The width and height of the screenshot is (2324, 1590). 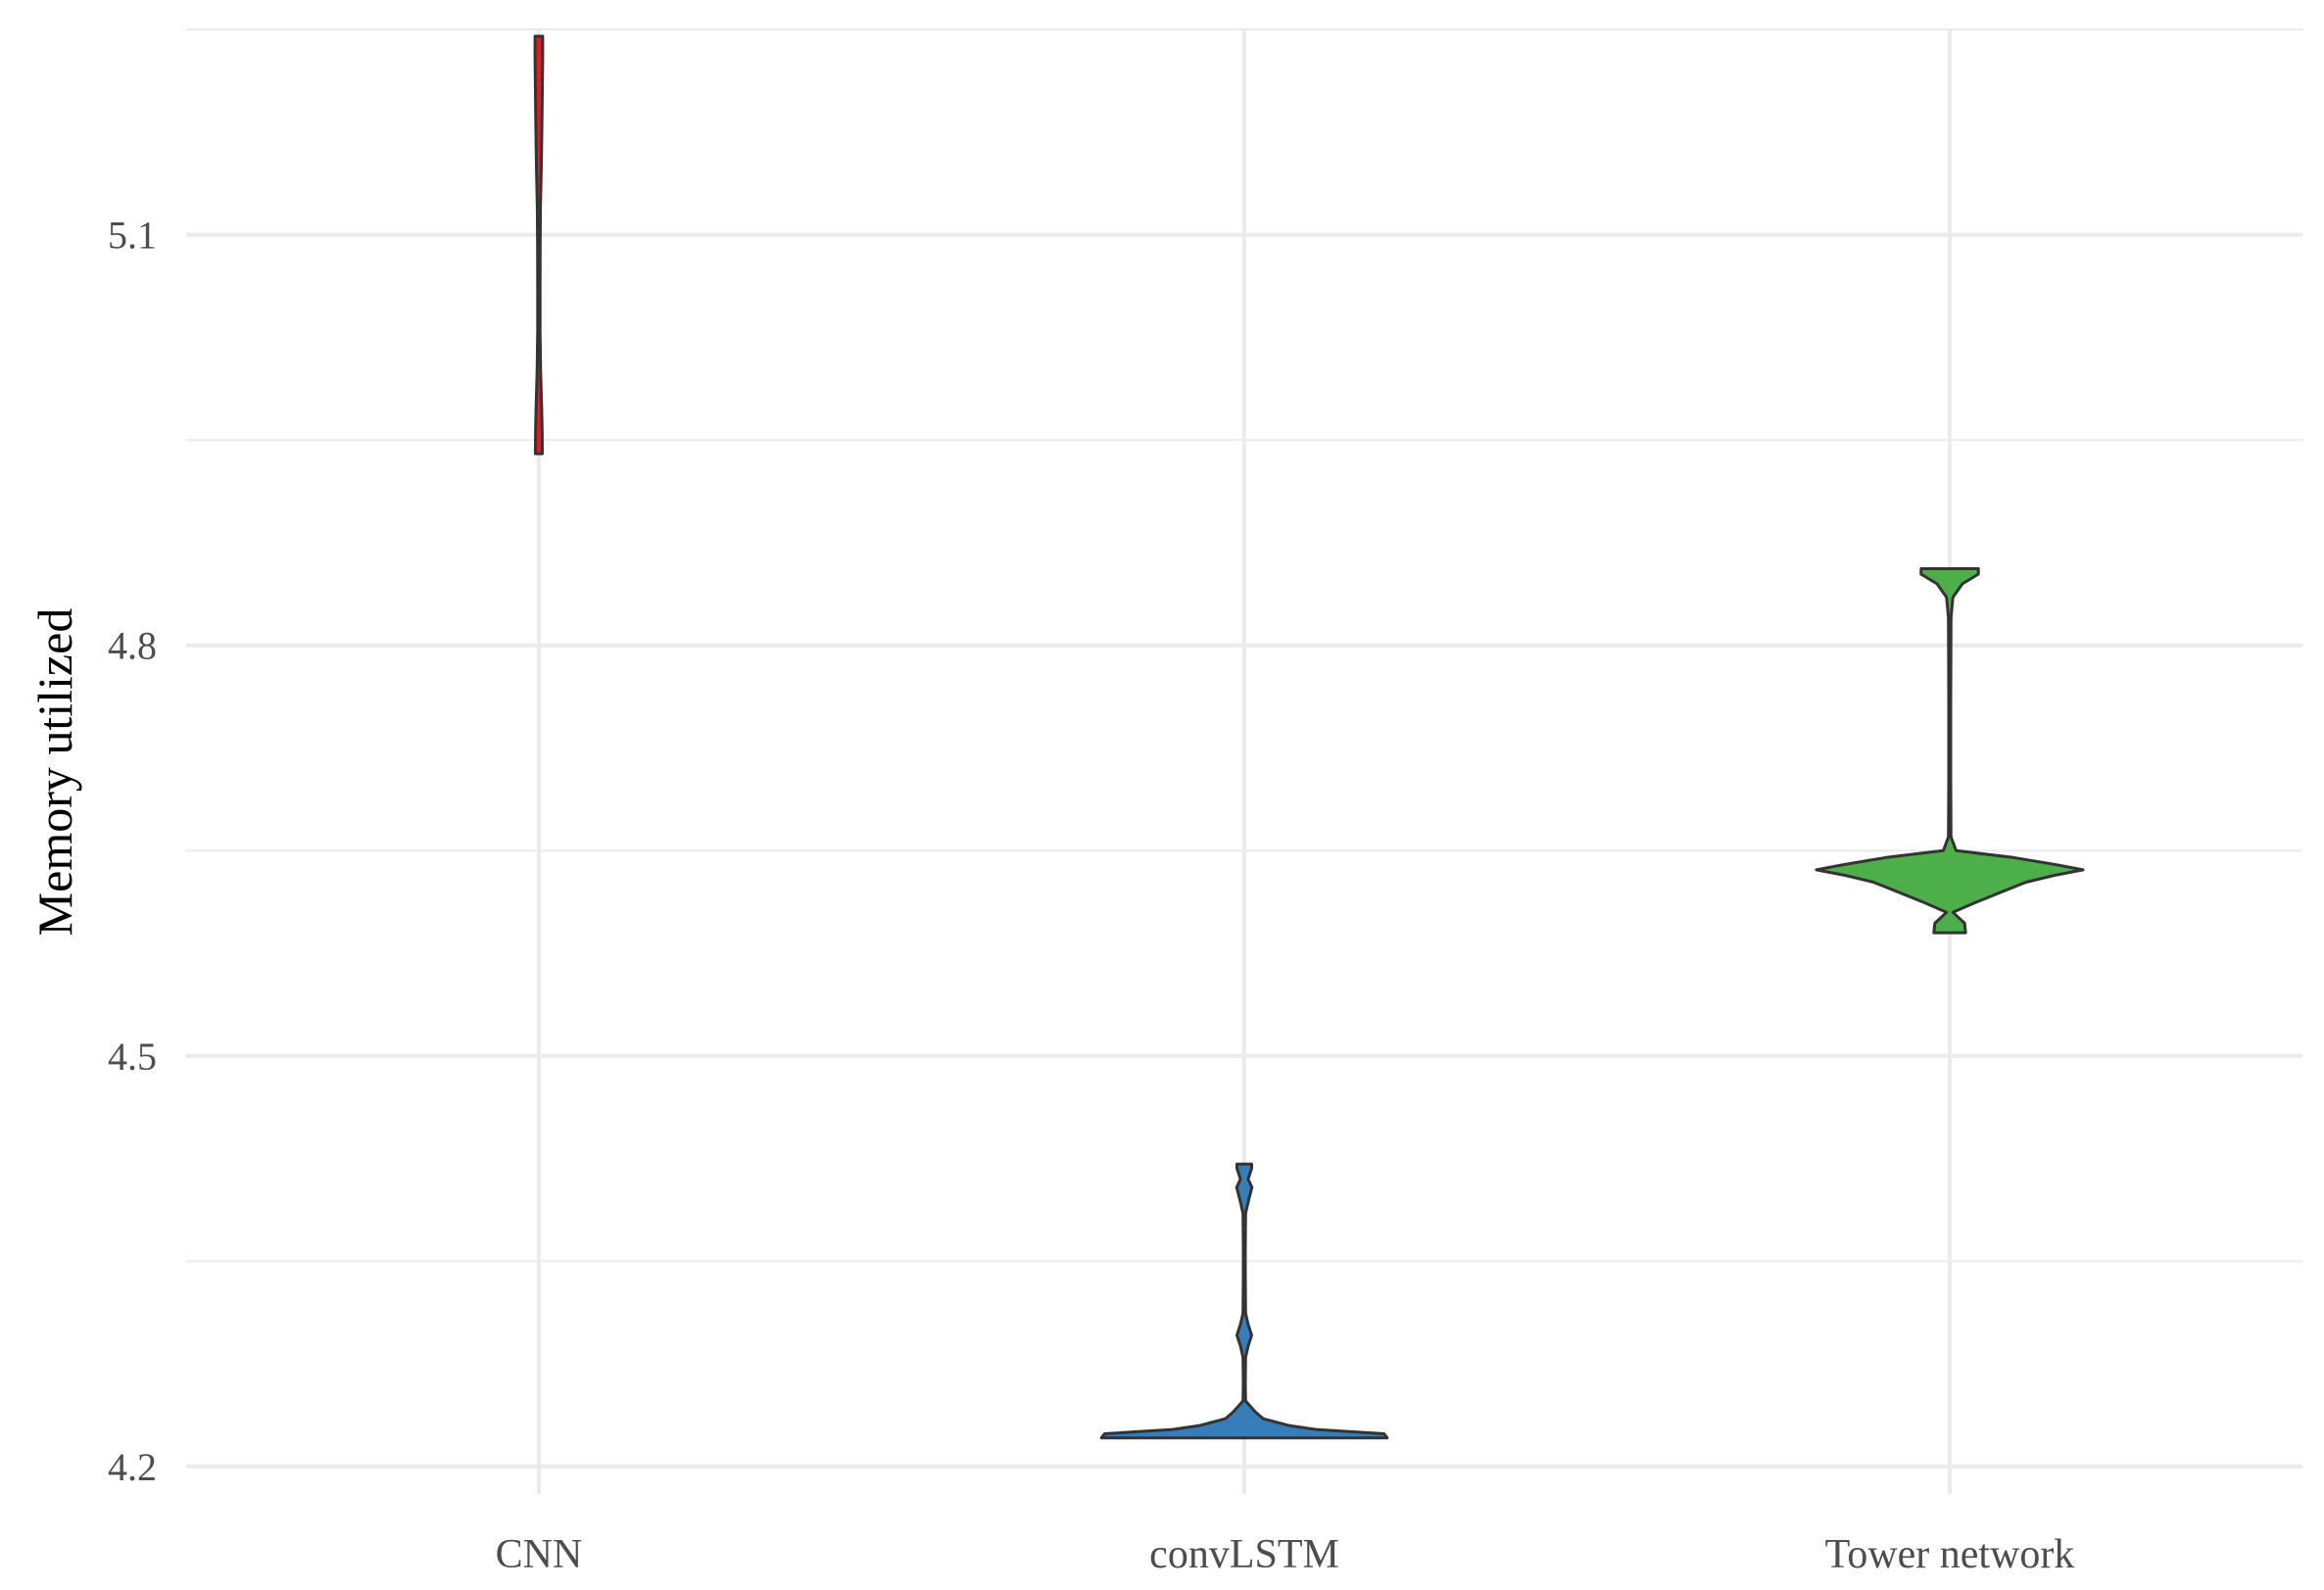 What do you see at coordinates (132, 646) in the screenshot?
I see `y-tick-label: 4.8` at bounding box center [132, 646].